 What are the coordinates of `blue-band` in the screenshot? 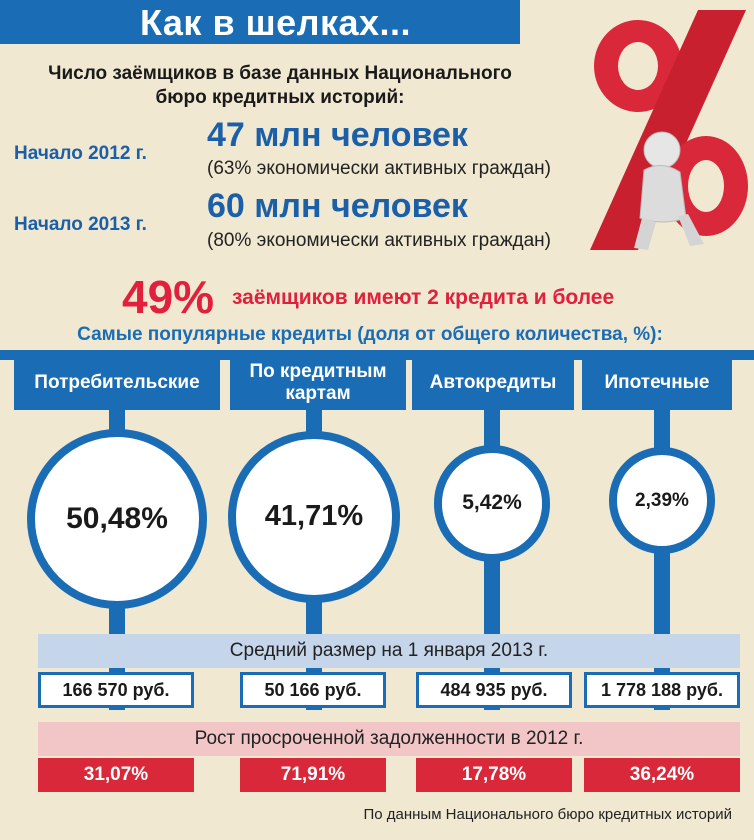 It's located at (377, 355).